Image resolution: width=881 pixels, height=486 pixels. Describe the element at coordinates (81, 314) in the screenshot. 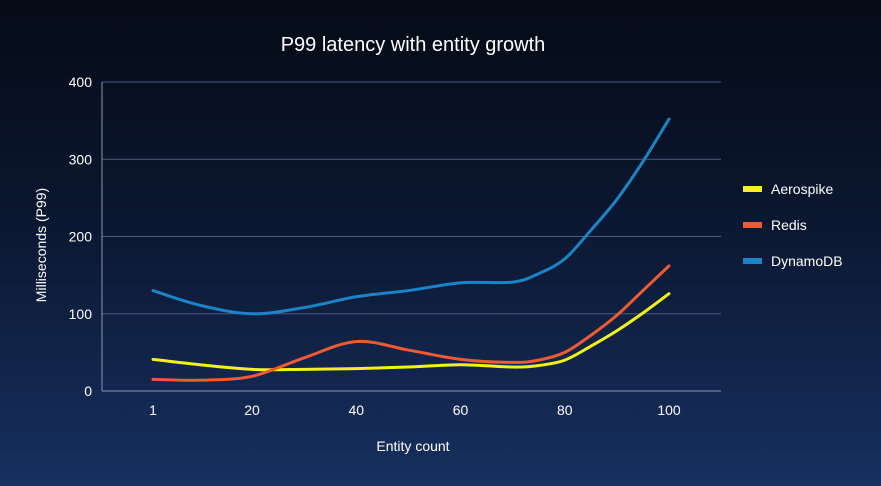

I see `y-tick-label: 100` at that location.